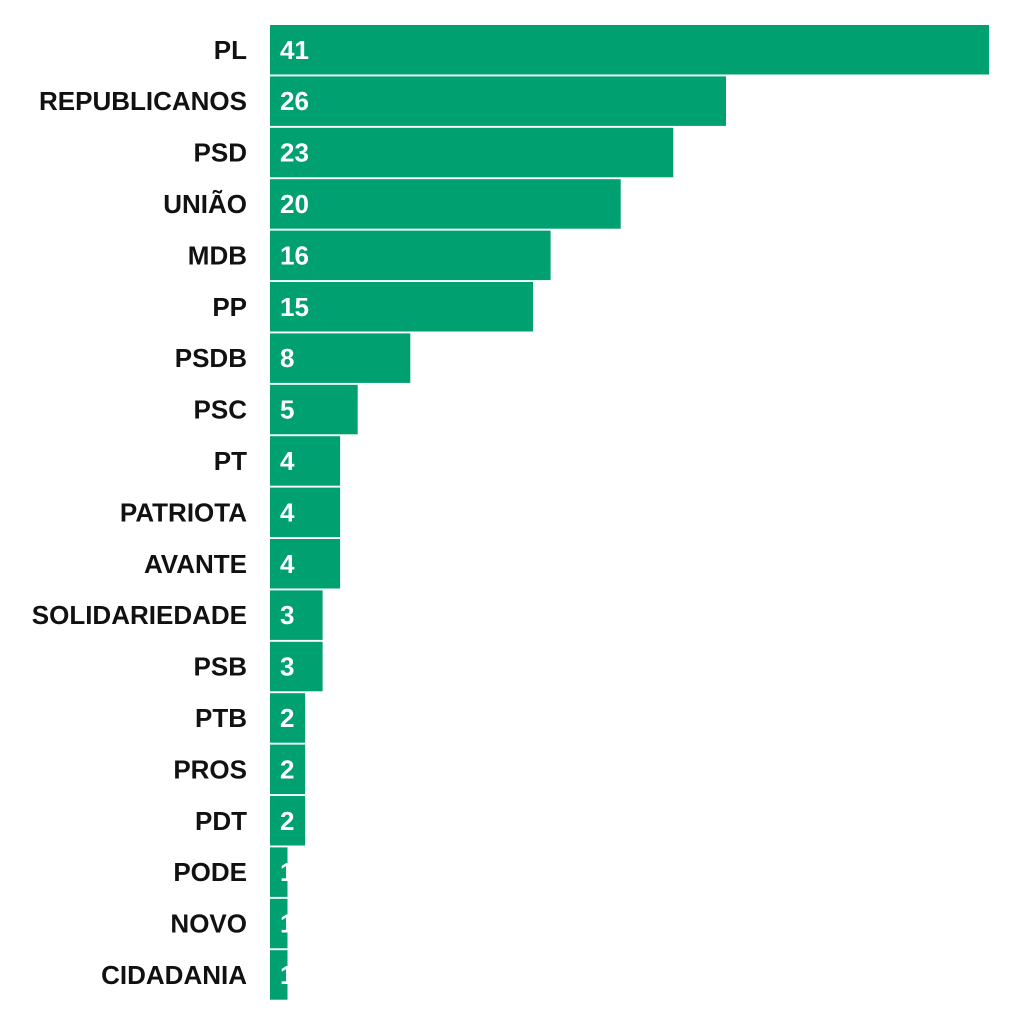 The height and width of the screenshot is (1024, 1024). What do you see at coordinates (287, 872) in the screenshot?
I see `value-label-pode: 1` at bounding box center [287, 872].